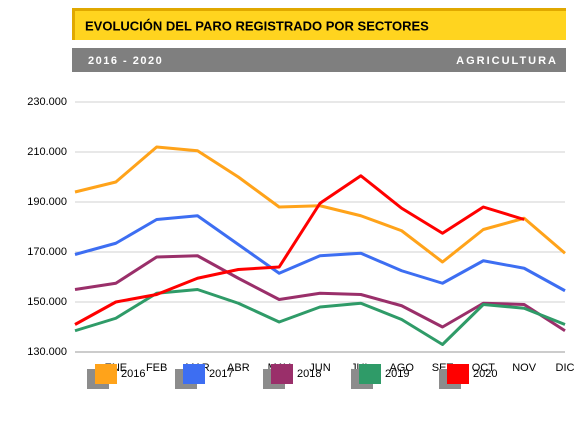 This screenshot has width=580, height=425. I want to click on x-tick-label: JUN, so click(319, 368).